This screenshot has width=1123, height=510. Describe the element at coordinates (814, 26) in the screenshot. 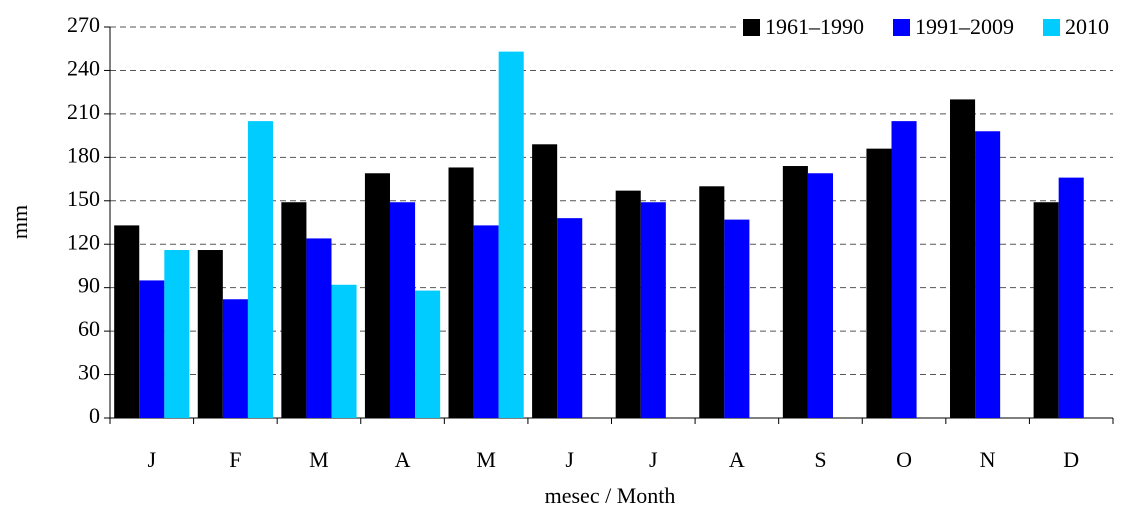

I see `legend-label: 1961–1990` at that location.